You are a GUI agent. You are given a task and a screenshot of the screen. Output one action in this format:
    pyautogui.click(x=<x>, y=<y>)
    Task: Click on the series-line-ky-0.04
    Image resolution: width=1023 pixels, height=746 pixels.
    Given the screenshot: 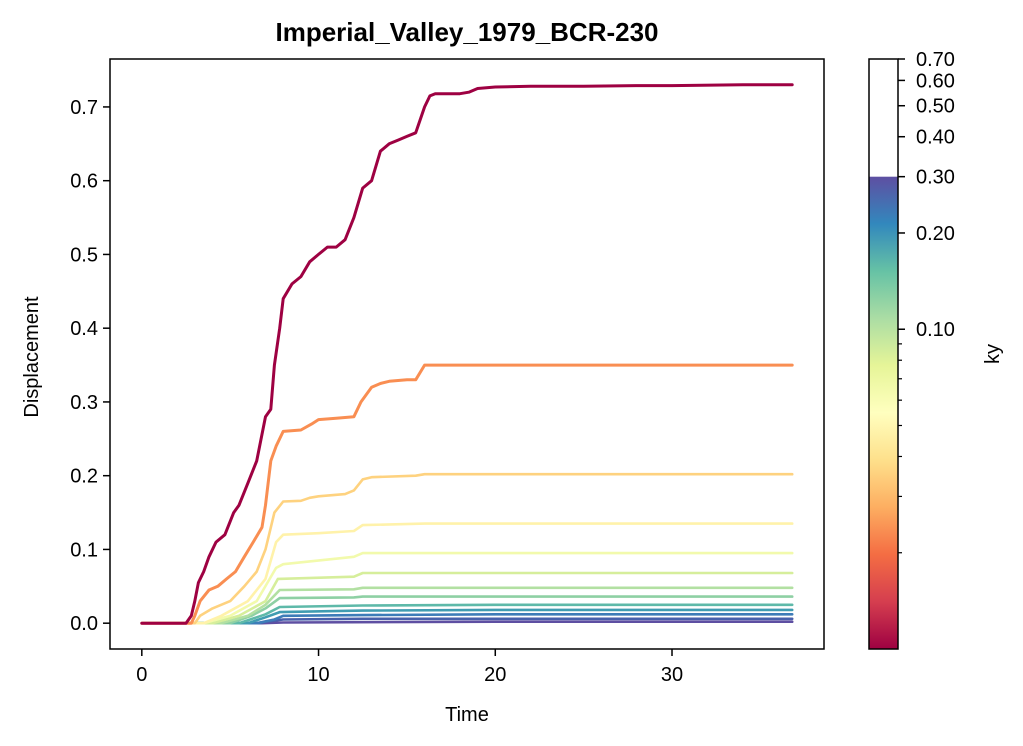 What is the action you would take?
    pyautogui.click(x=467, y=573)
    